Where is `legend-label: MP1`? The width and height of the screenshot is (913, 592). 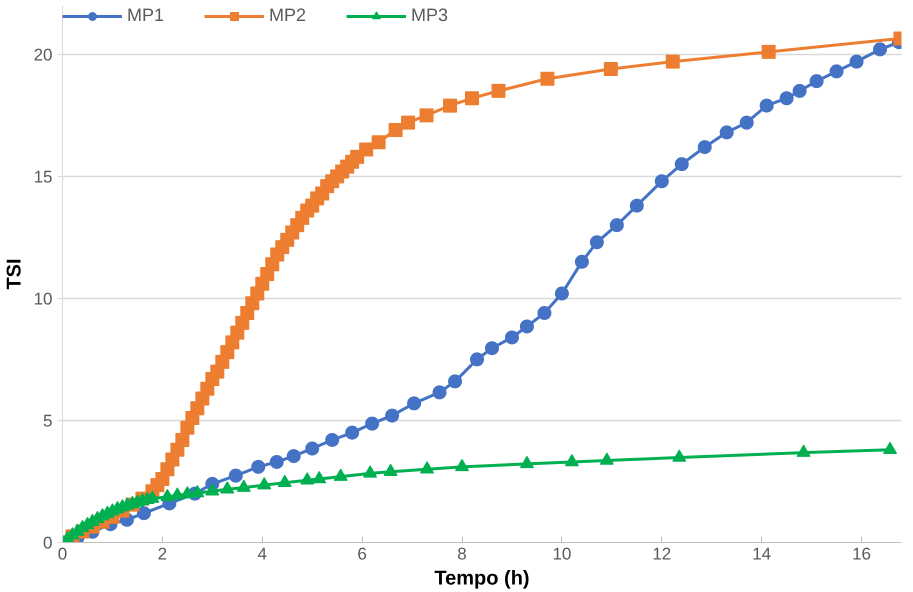 legend-label: MP1 is located at coordinates (145, 15).